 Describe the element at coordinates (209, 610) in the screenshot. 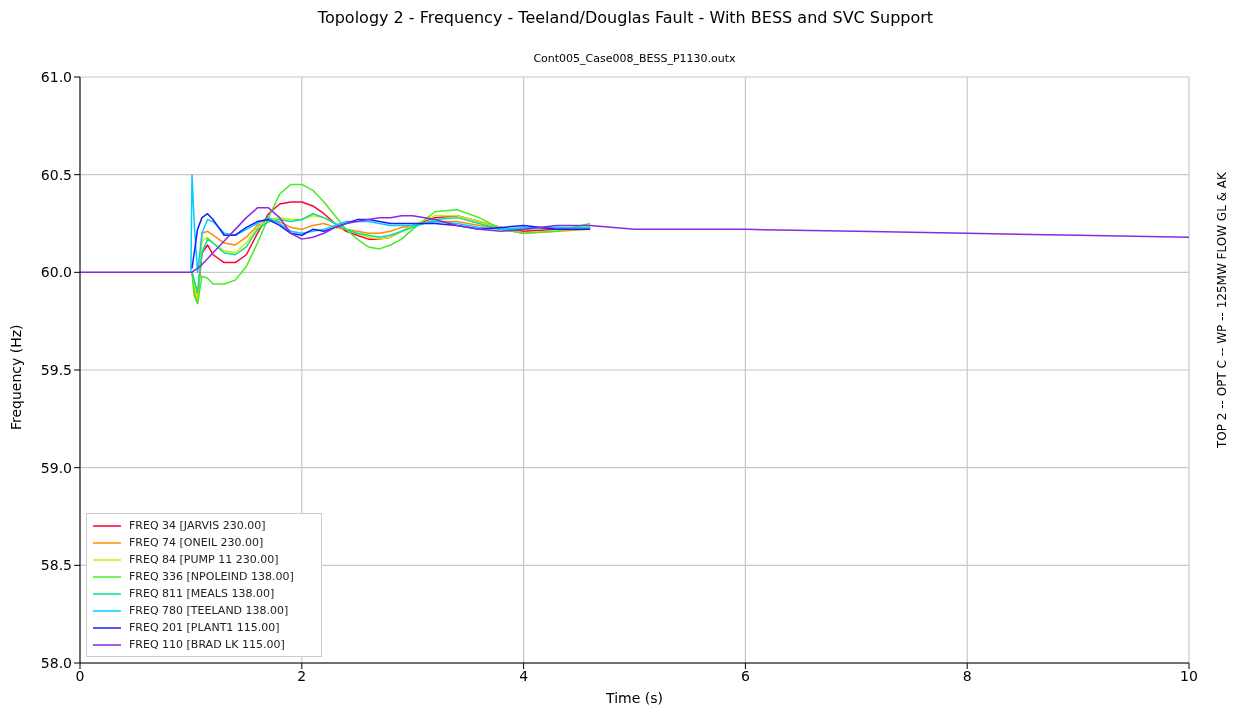

I see `legend-label: FREQ 780 [TEELAND 138.00]` at that location.